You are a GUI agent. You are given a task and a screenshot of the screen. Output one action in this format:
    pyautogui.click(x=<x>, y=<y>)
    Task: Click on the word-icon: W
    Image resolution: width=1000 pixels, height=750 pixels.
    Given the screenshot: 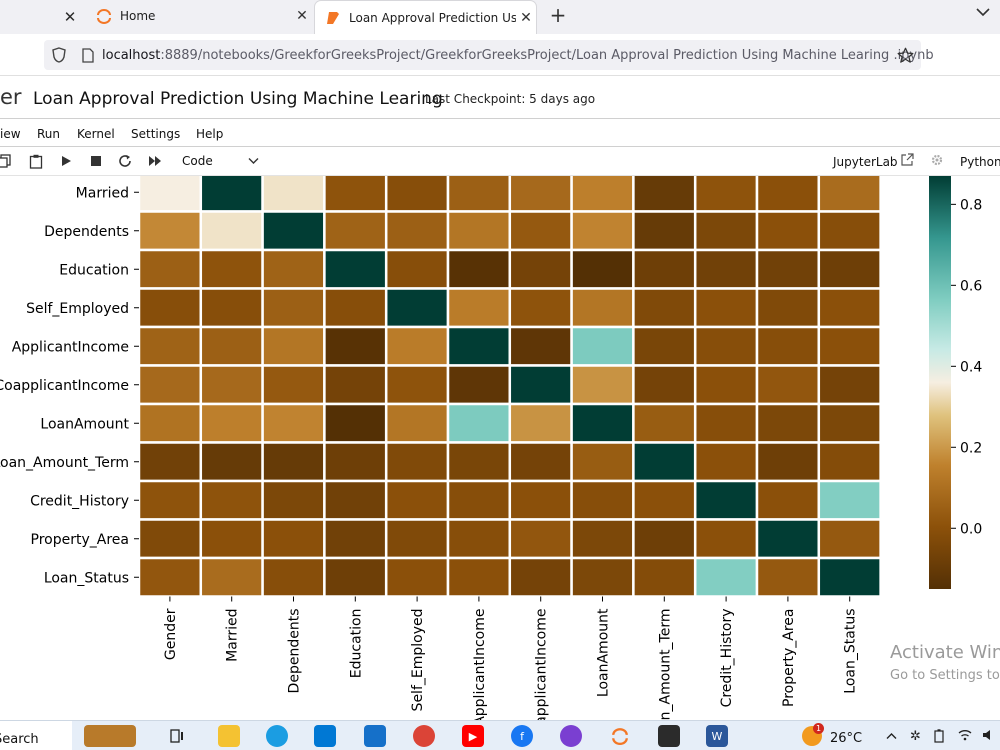 What is the action you would take?
    pyautogui.click(x=717, y=736)
    